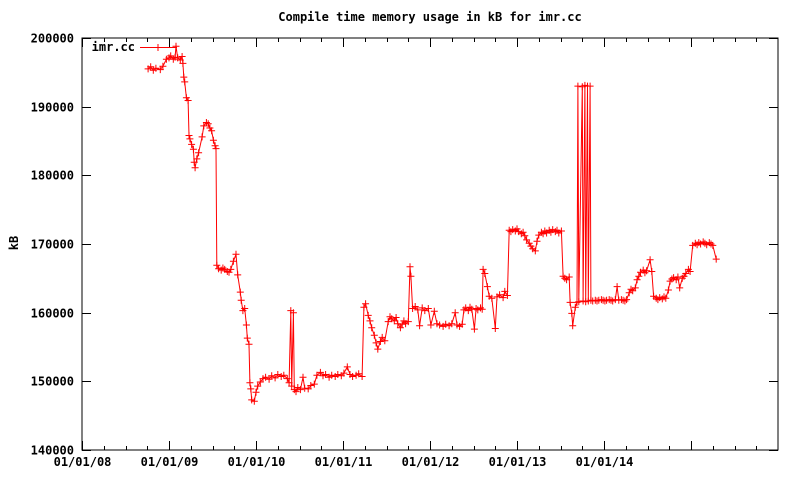 The height and width of the screenshot is (480, 800). I want to click on x-axis-tick-label: 01/01/13, so click(518, 462).